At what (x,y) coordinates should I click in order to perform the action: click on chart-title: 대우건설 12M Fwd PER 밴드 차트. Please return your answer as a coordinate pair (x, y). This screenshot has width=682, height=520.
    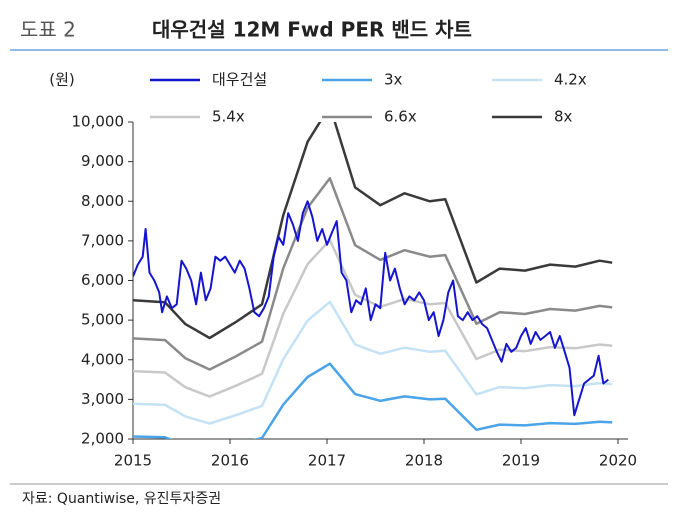
    Looking at the image, I should click on (312, 30).